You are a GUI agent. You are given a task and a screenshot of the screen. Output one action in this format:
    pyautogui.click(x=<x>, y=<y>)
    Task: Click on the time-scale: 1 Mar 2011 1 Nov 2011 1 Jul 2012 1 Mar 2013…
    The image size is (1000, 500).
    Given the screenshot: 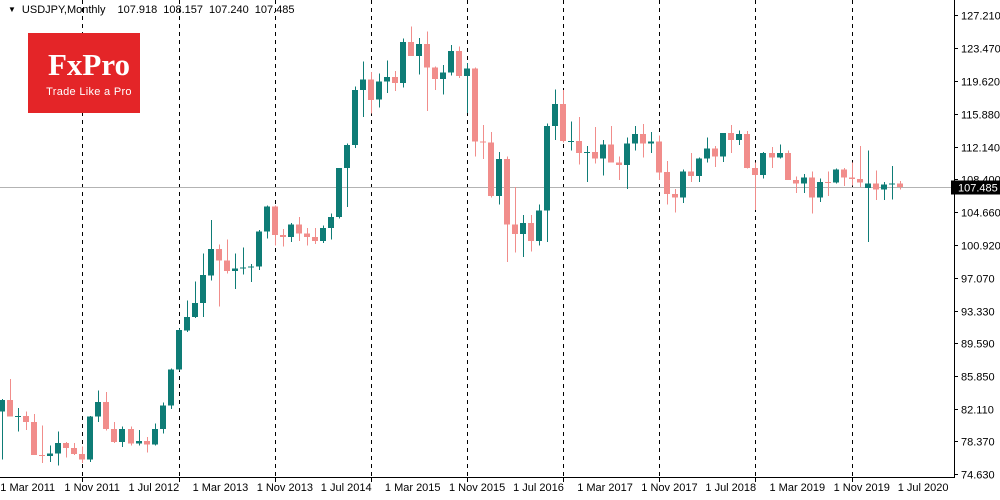 What is the action you would take?
    pyautogui.click(x=474, y=486)
    